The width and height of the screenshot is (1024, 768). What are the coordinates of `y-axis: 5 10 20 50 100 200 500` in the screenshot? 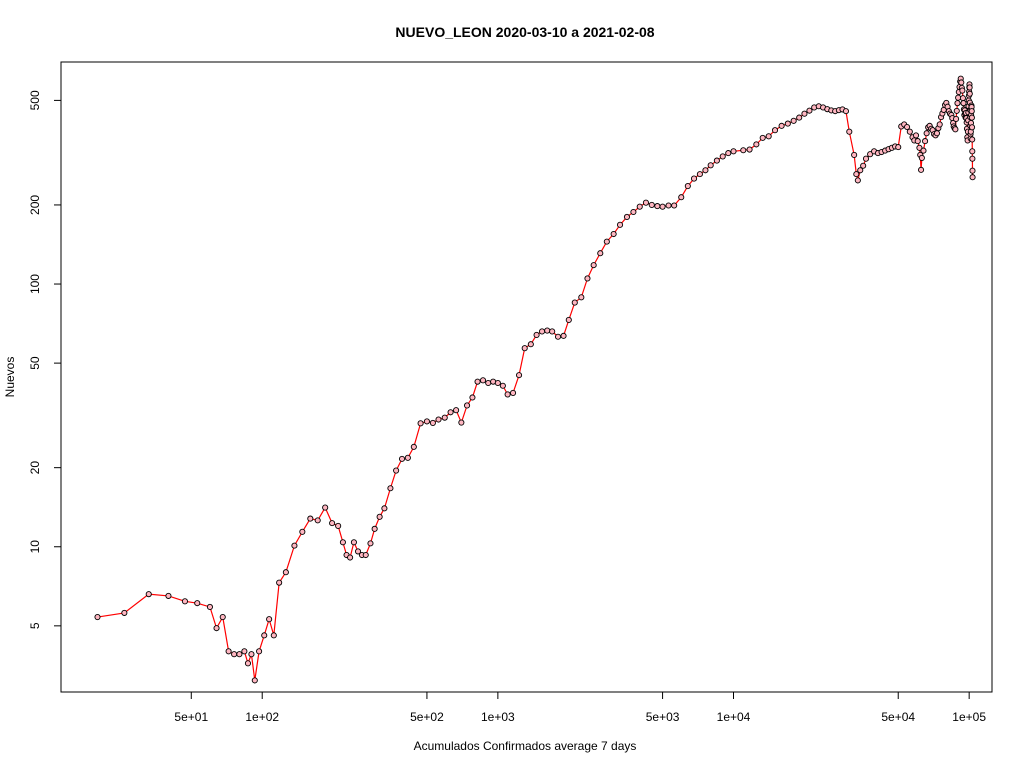 It's located at (45, 359).